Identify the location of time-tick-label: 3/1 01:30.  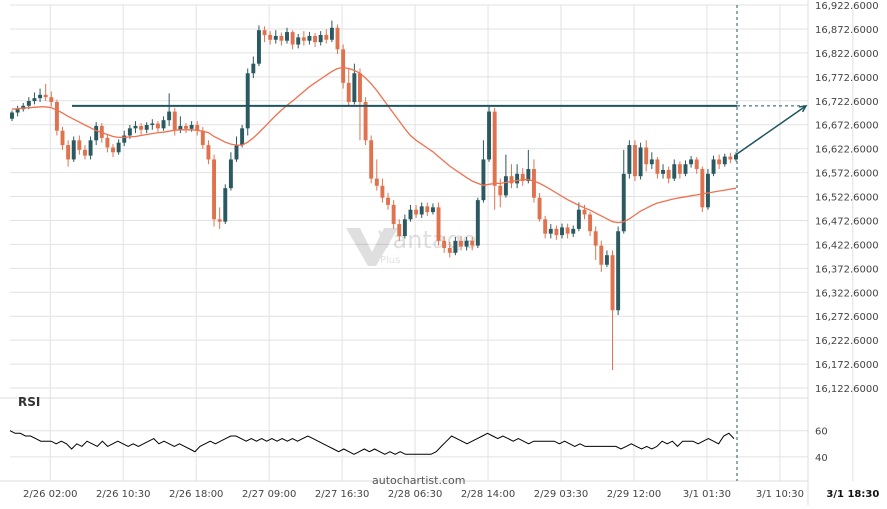
(707, 494).